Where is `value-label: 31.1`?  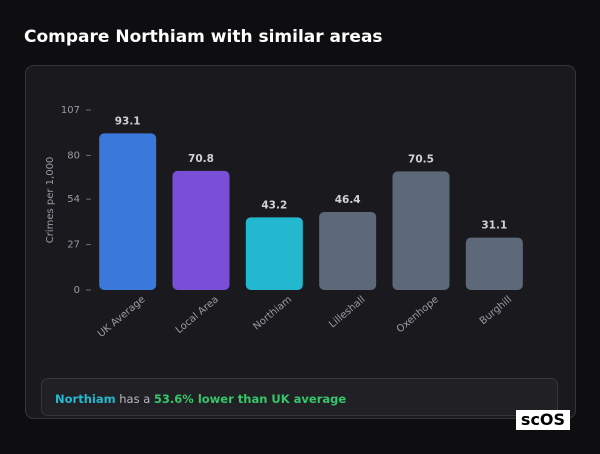 value-label: 31.1 is located at coordinates (494, 226).